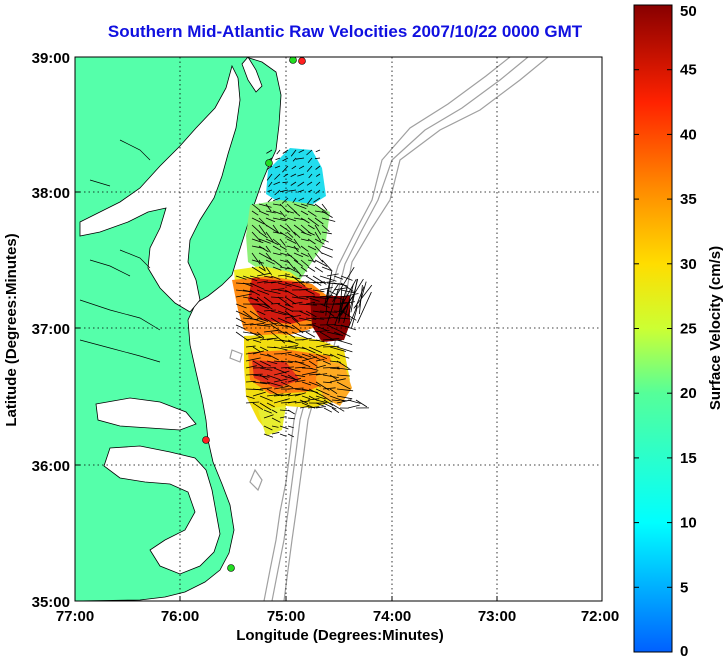 Image resolution: width=724 pixels, height=659 pixels. I want to click on albemarle-sound, so click(146, 414).